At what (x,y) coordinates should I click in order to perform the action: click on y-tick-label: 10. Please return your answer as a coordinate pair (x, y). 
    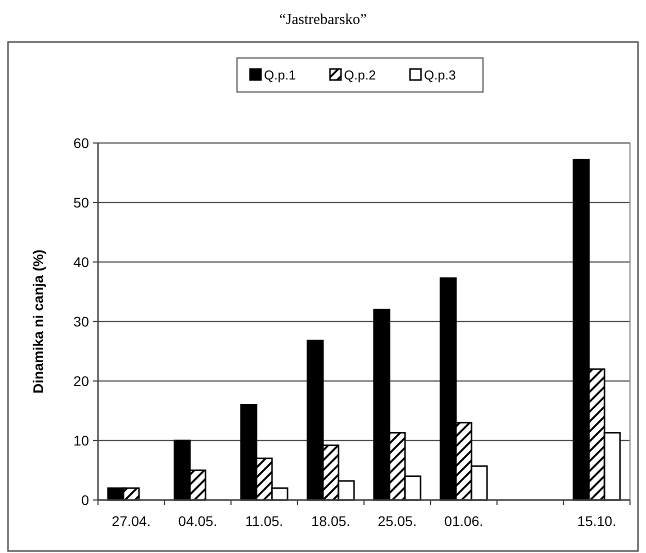
    Looking at the image, I should click on (81, 440).